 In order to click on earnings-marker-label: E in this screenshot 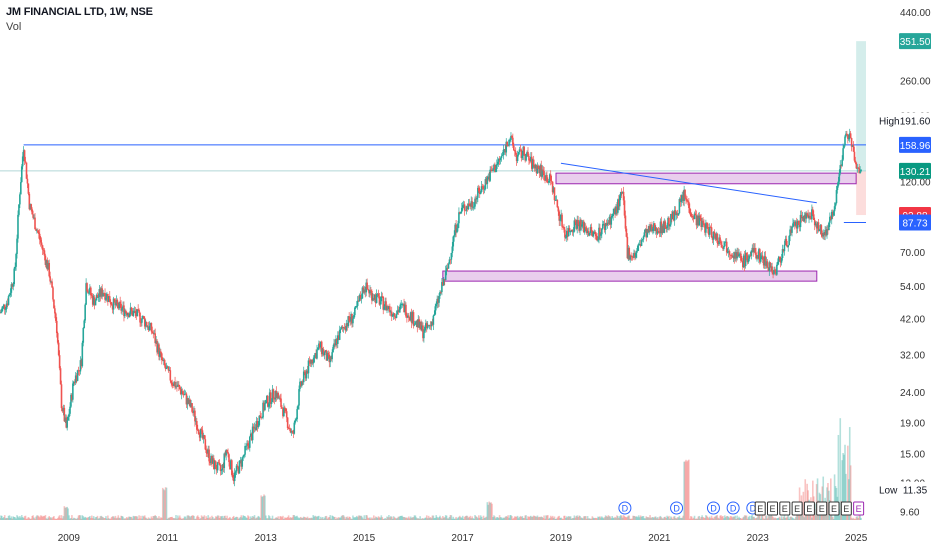, I will do `click(760, 509)`.